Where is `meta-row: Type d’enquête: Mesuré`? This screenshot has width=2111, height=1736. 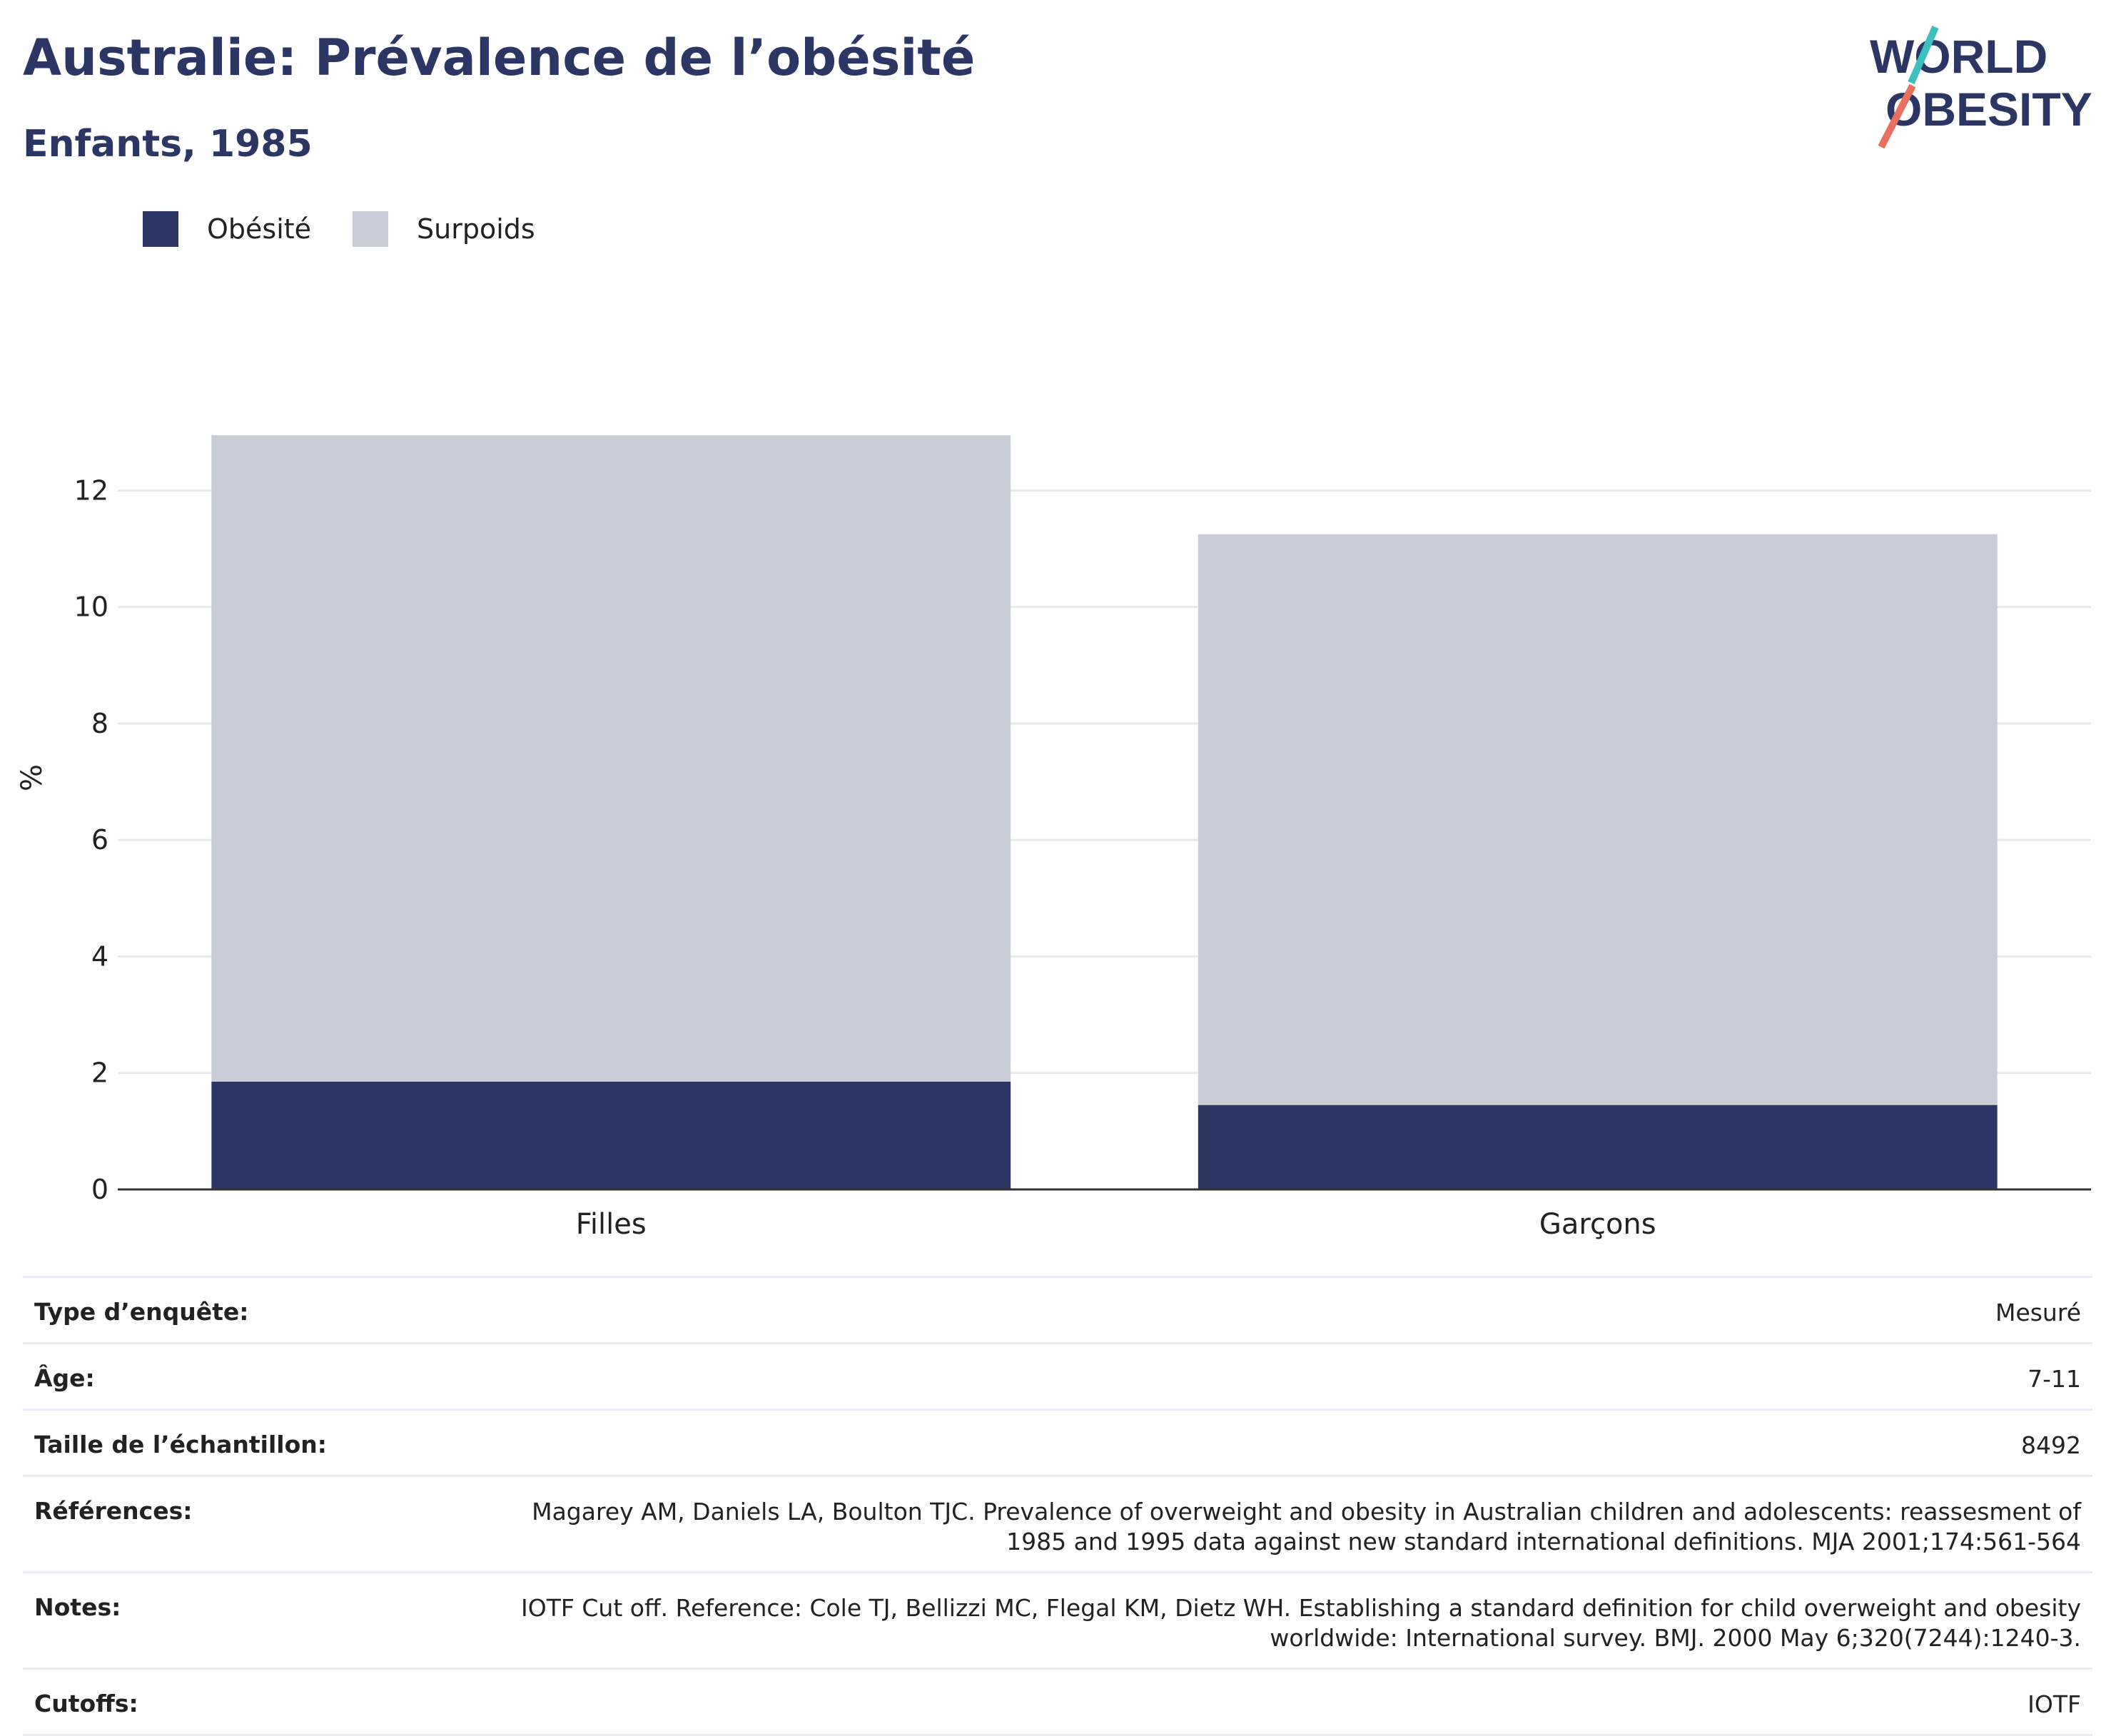 meta-row: Type d’enquête: Mesuré is located at coordinates (1058, 1310).